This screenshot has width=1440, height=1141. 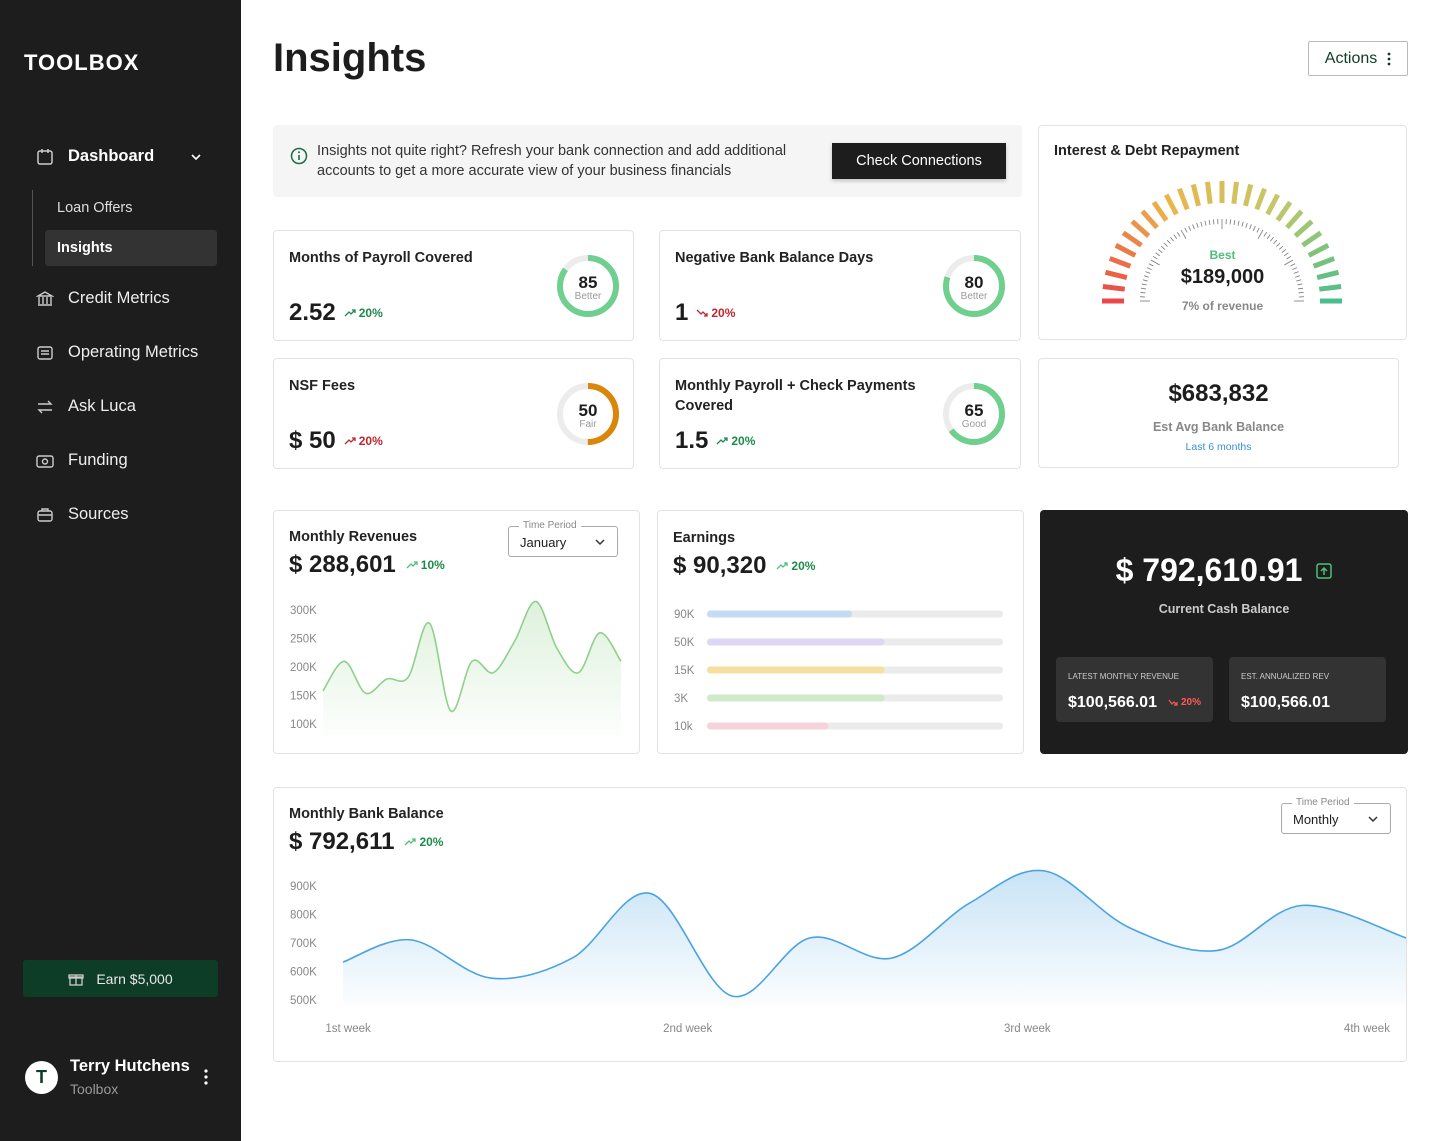 What do you see at coordinates (1222, 306) in the screenshot?
I see `gauge-note: 7% of revenue` at bounding box center [1222, 306].